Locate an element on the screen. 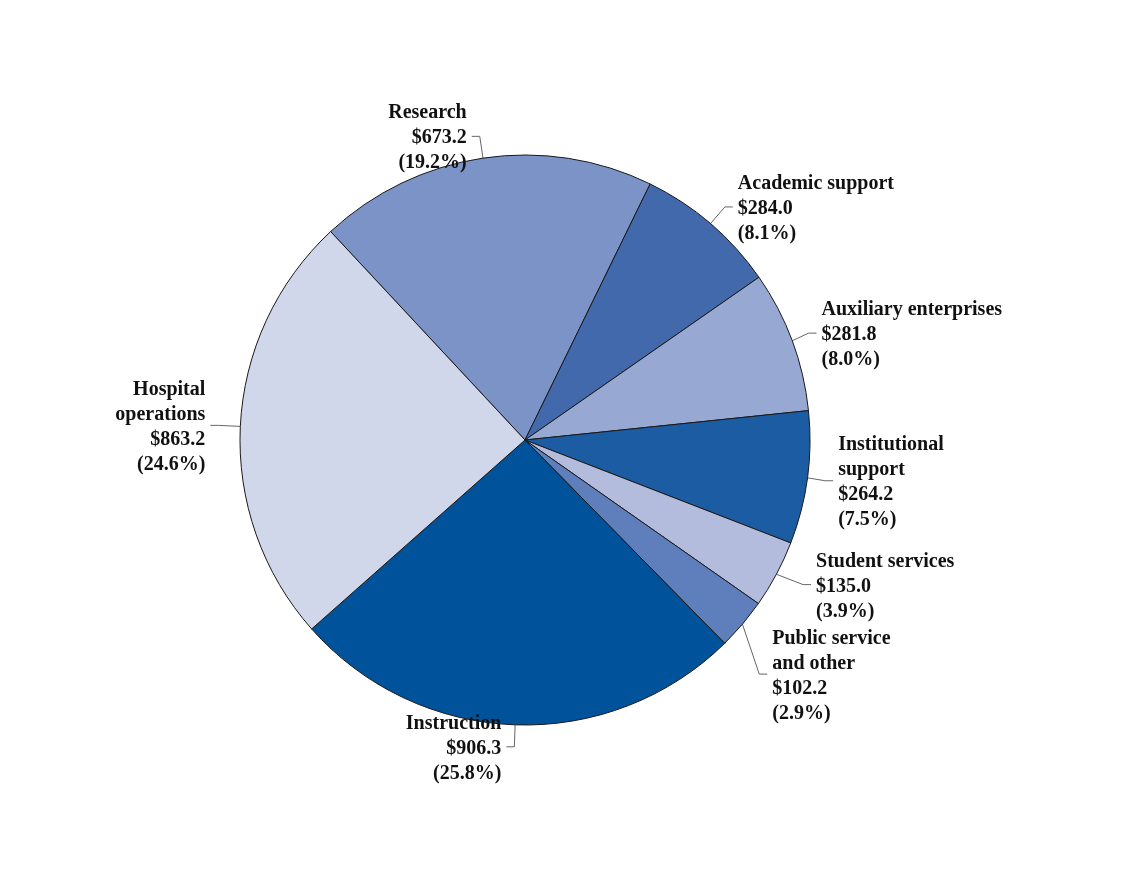 Image resolution: width=1141 pixels, height=882 pixels. data-label: $863.2 (24.6%) is located at coordinates (171, 450).